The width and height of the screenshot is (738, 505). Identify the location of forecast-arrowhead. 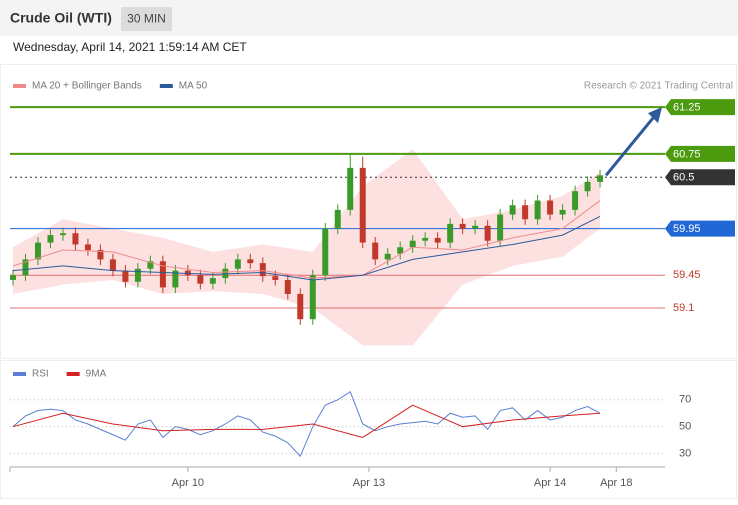
(655, 115).